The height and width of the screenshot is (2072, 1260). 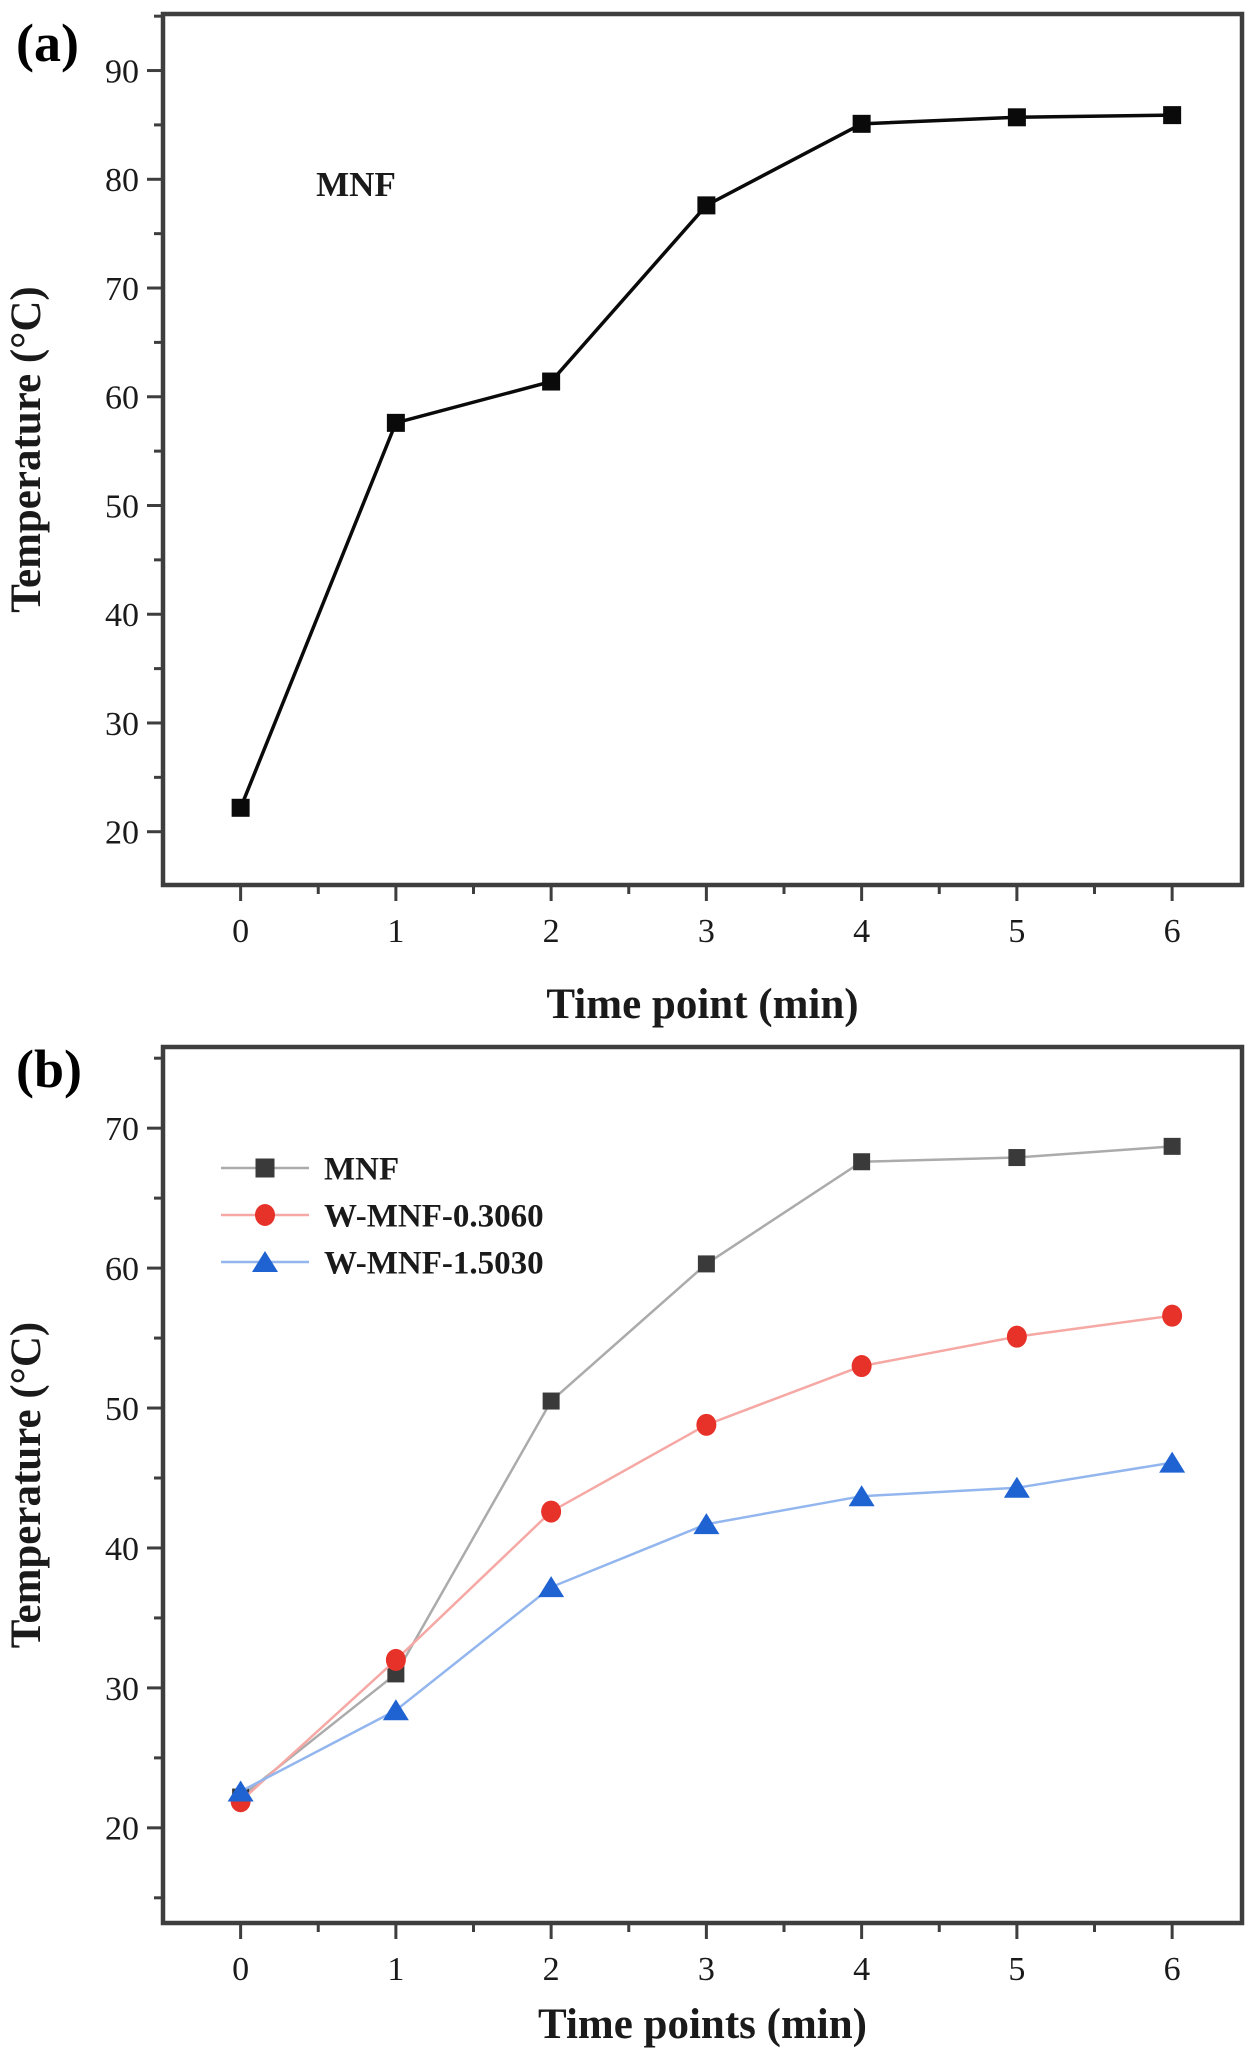 What do you see at coordinates (122, 180) in the screenshot?
I see `y-tick-label: 80` at bounding box center [122, 180].